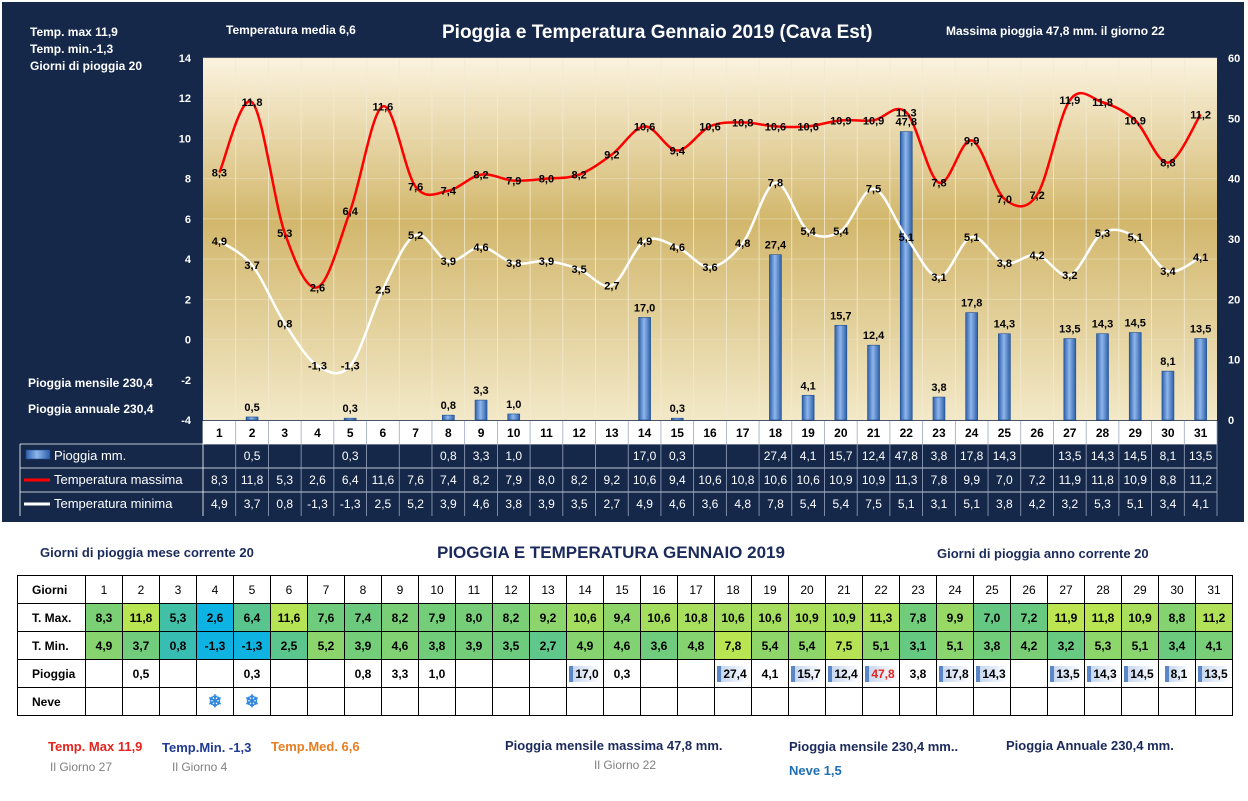 The height and width of the screenshot is (801, 1248). What do you see at coordinates (219, 504) in the screenshot?
I see `table-value-2-day-1: 4,9` at bounding box center [219, 504].